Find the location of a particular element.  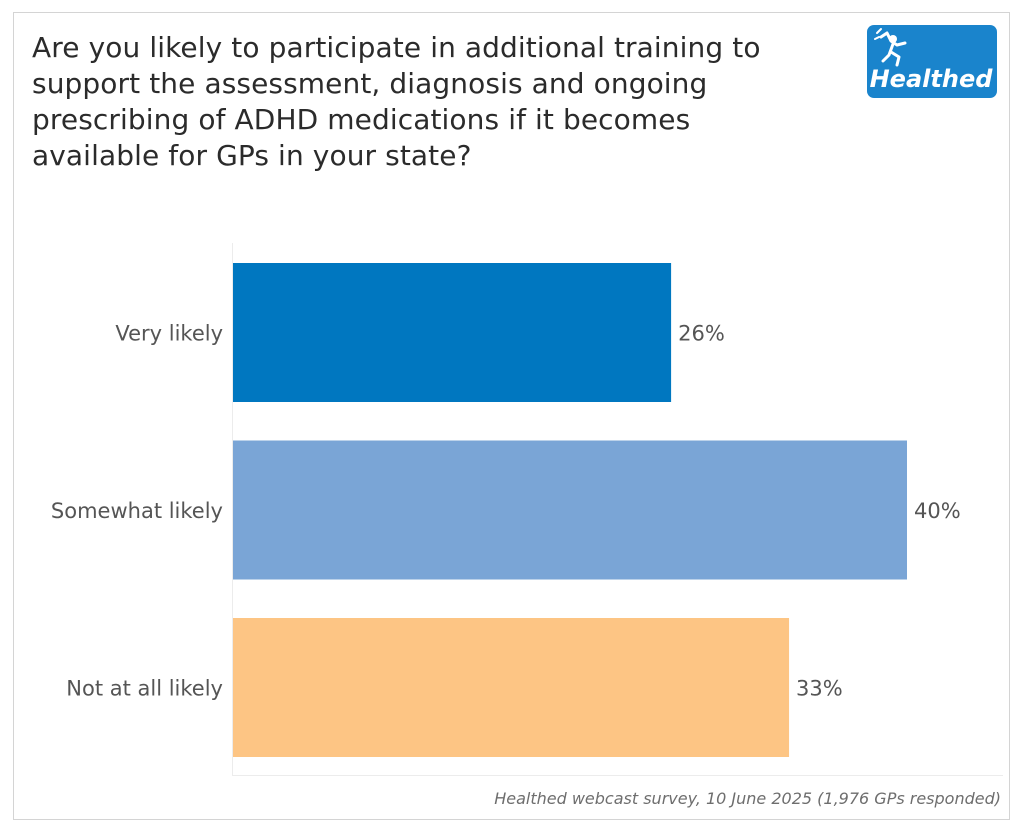

value-label: 40% is located at coordinates (937, 511).